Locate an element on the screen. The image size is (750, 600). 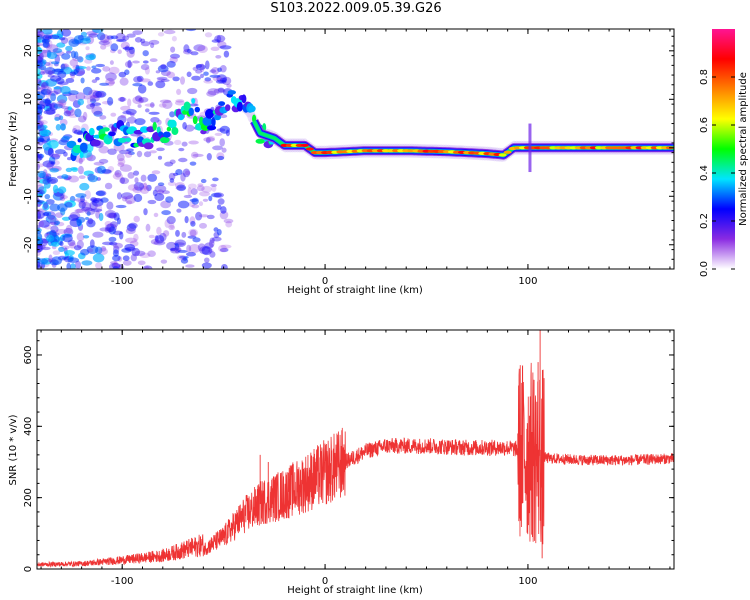
colorbar-tick-label: 0.0 is located at coordinates (704, 269).